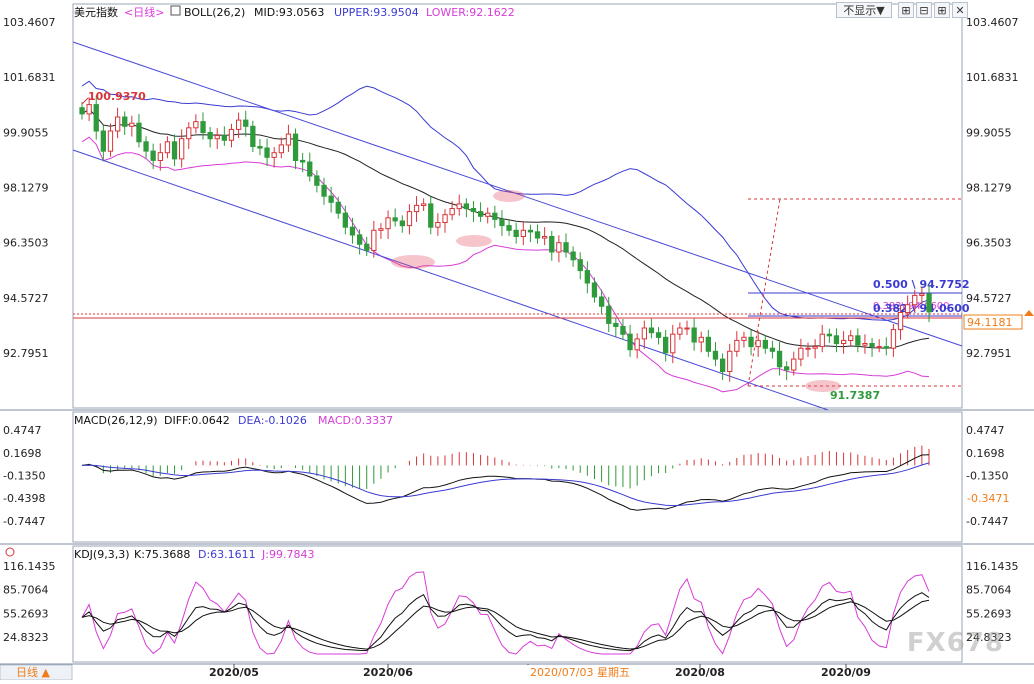 This screenshot has height=684, width=1034. I want to click on x-tick-label: 2020/08, so click(700, 672).